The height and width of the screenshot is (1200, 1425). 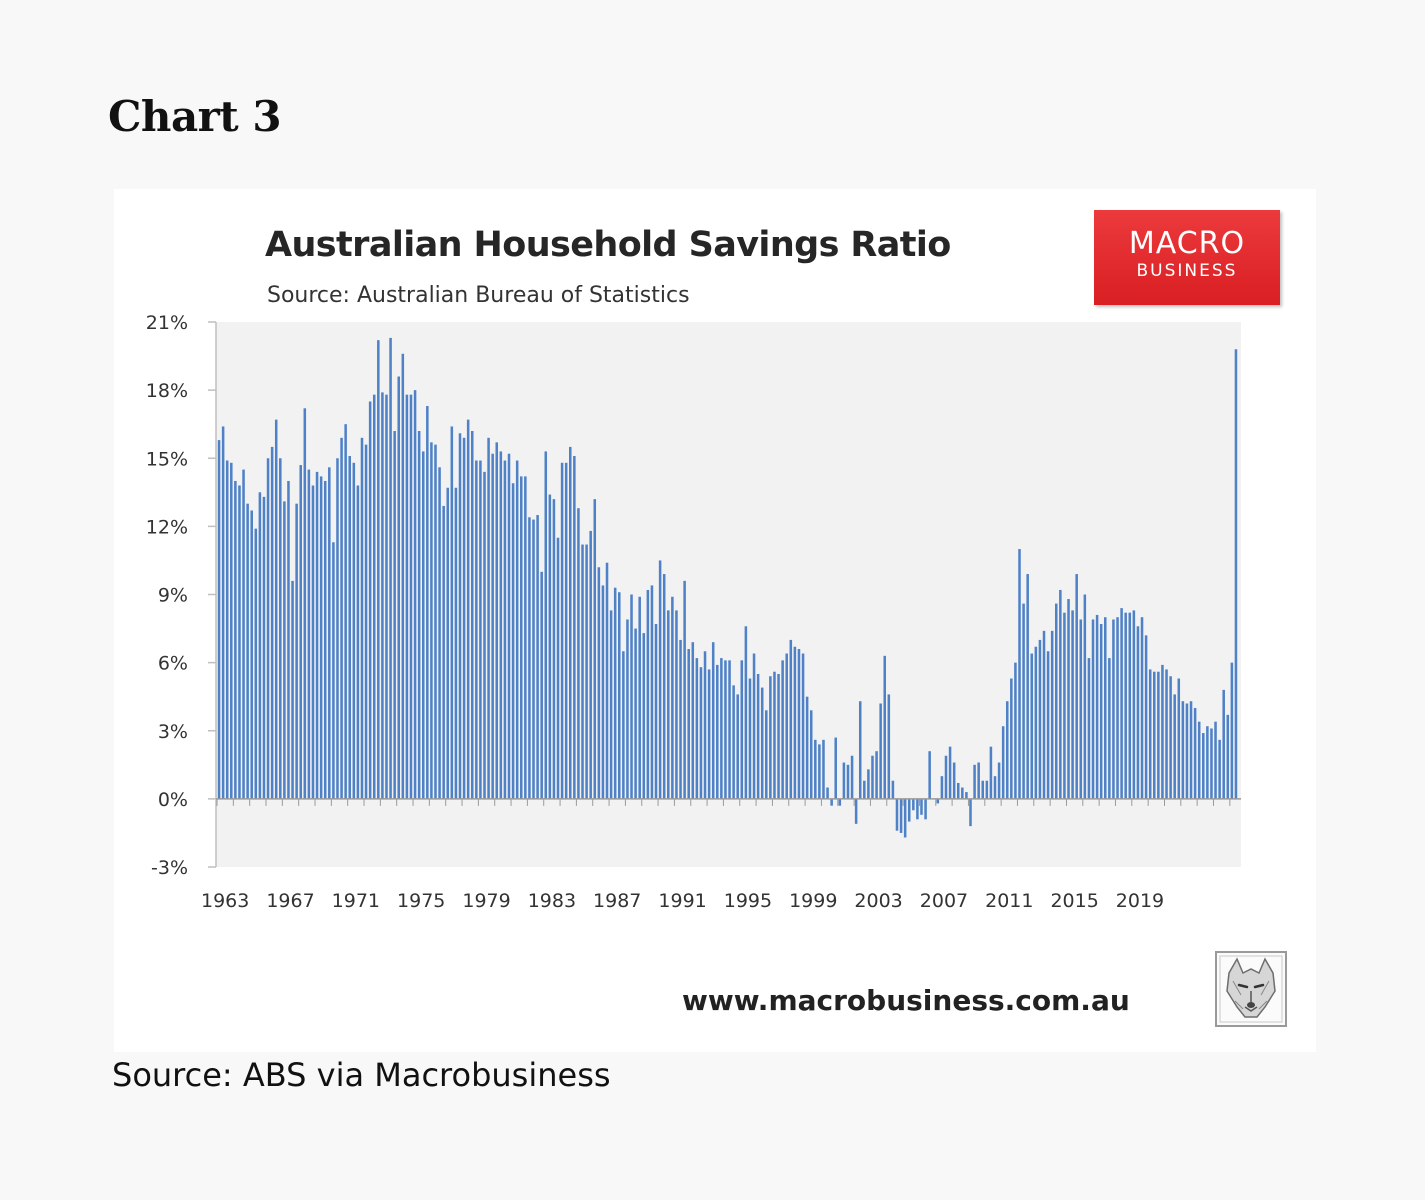 I want to click on wolf-sketch-icon, so click(x=1251, y=989).